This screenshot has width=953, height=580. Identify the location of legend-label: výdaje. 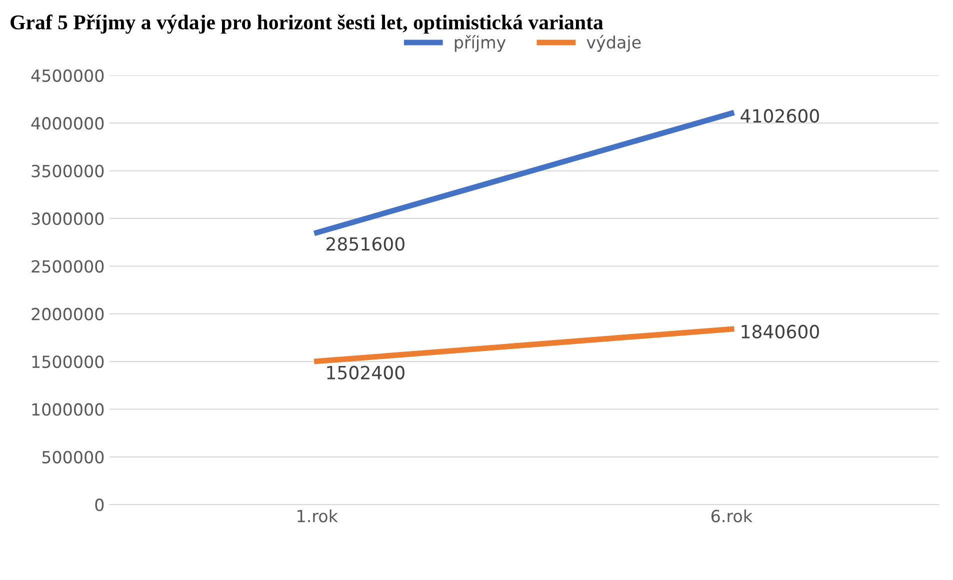
(613, 43).